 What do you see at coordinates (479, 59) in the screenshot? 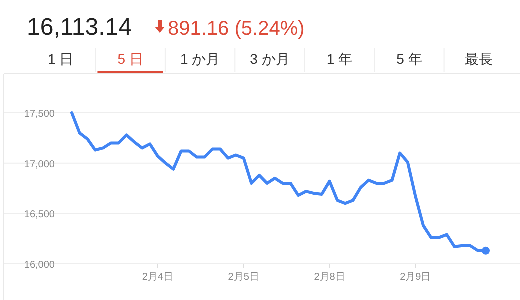
I see `text: 最長` at bounding box center [479, 59].